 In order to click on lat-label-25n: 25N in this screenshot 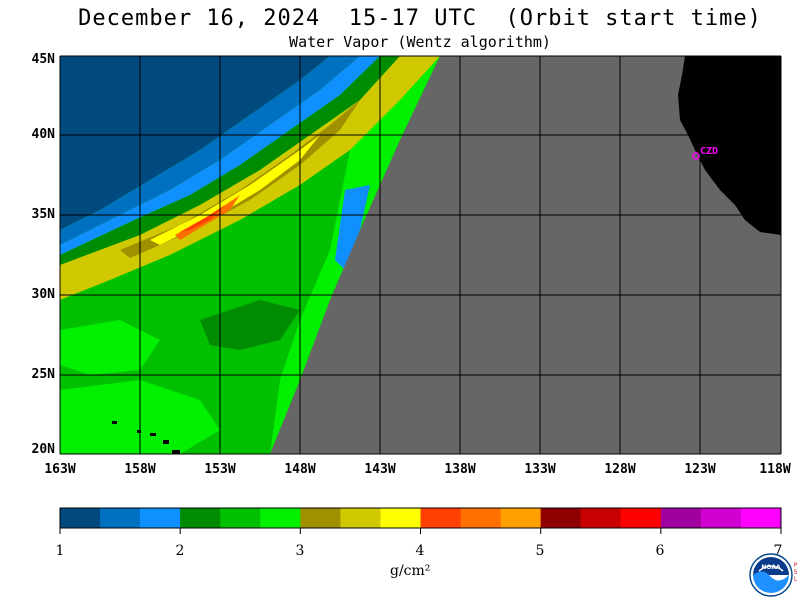, I will do `click(43, 374)`.